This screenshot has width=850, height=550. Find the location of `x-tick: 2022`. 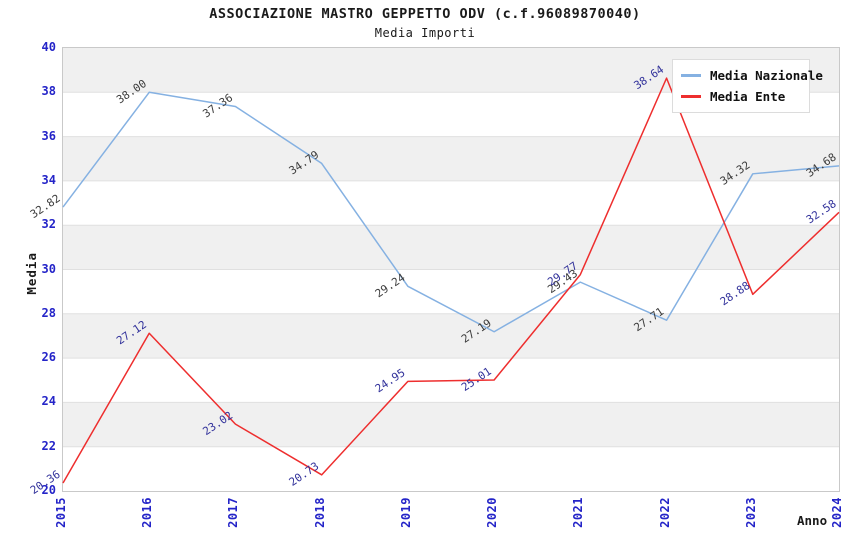

x-tick: 2022 is located at coordinates (664, 512).